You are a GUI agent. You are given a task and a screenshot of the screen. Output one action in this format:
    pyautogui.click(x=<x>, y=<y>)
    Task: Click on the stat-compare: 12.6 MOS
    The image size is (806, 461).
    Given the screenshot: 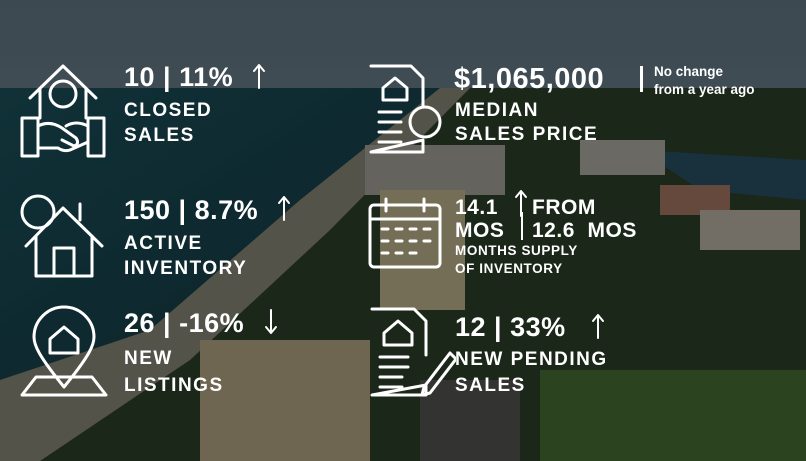 What is the action you would take?
    pyautogui.click(x=584, y=230)
    